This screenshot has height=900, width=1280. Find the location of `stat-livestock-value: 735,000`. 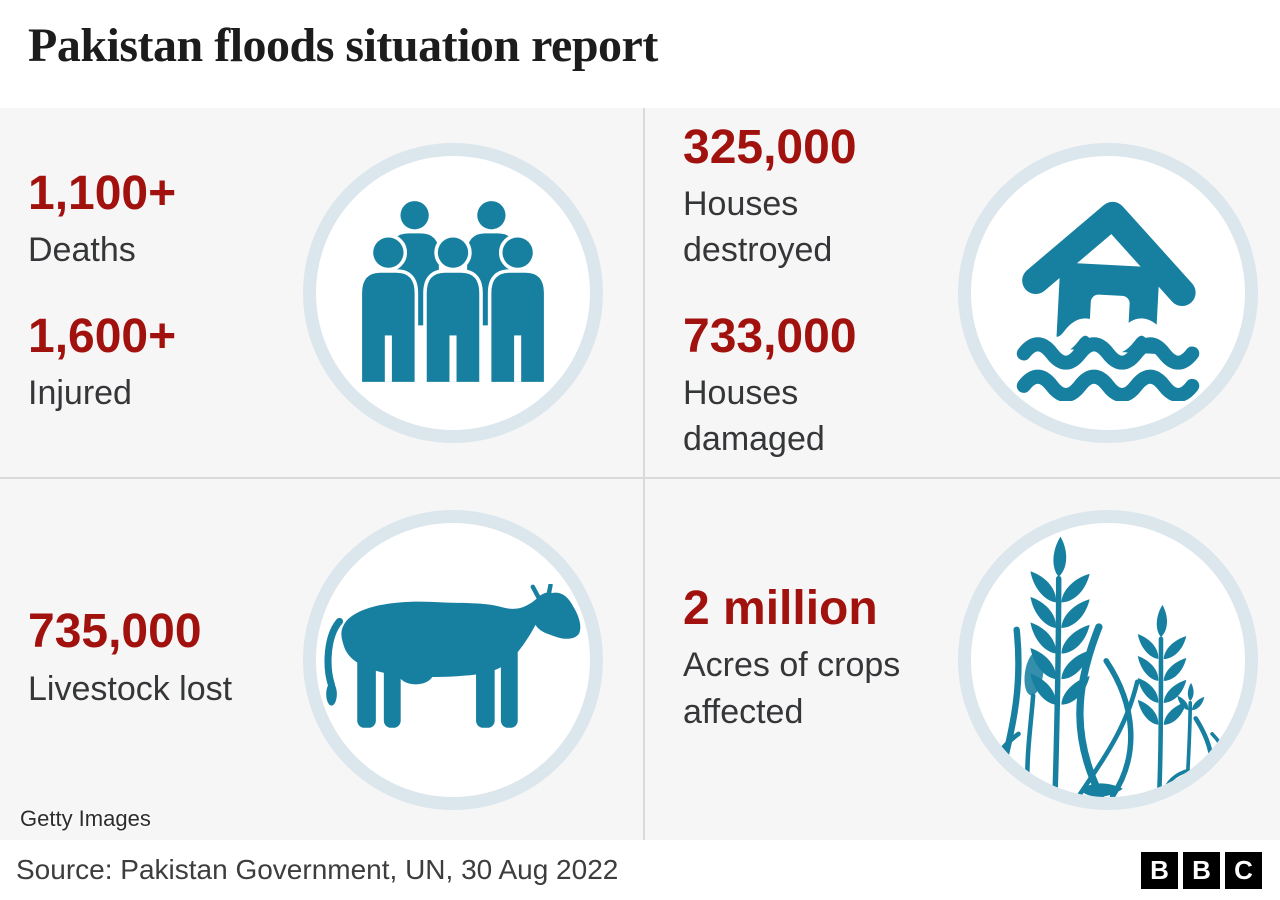

stat-livestock-value: 735,000 is located at coordinates (115, 632).